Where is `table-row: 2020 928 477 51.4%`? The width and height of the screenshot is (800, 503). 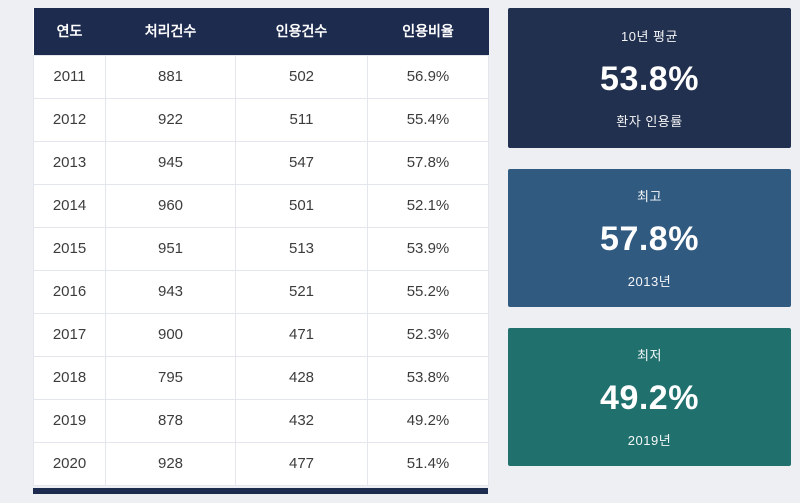 table-row: 2020 928 477 51.4% is located at coordinates (261, 463).